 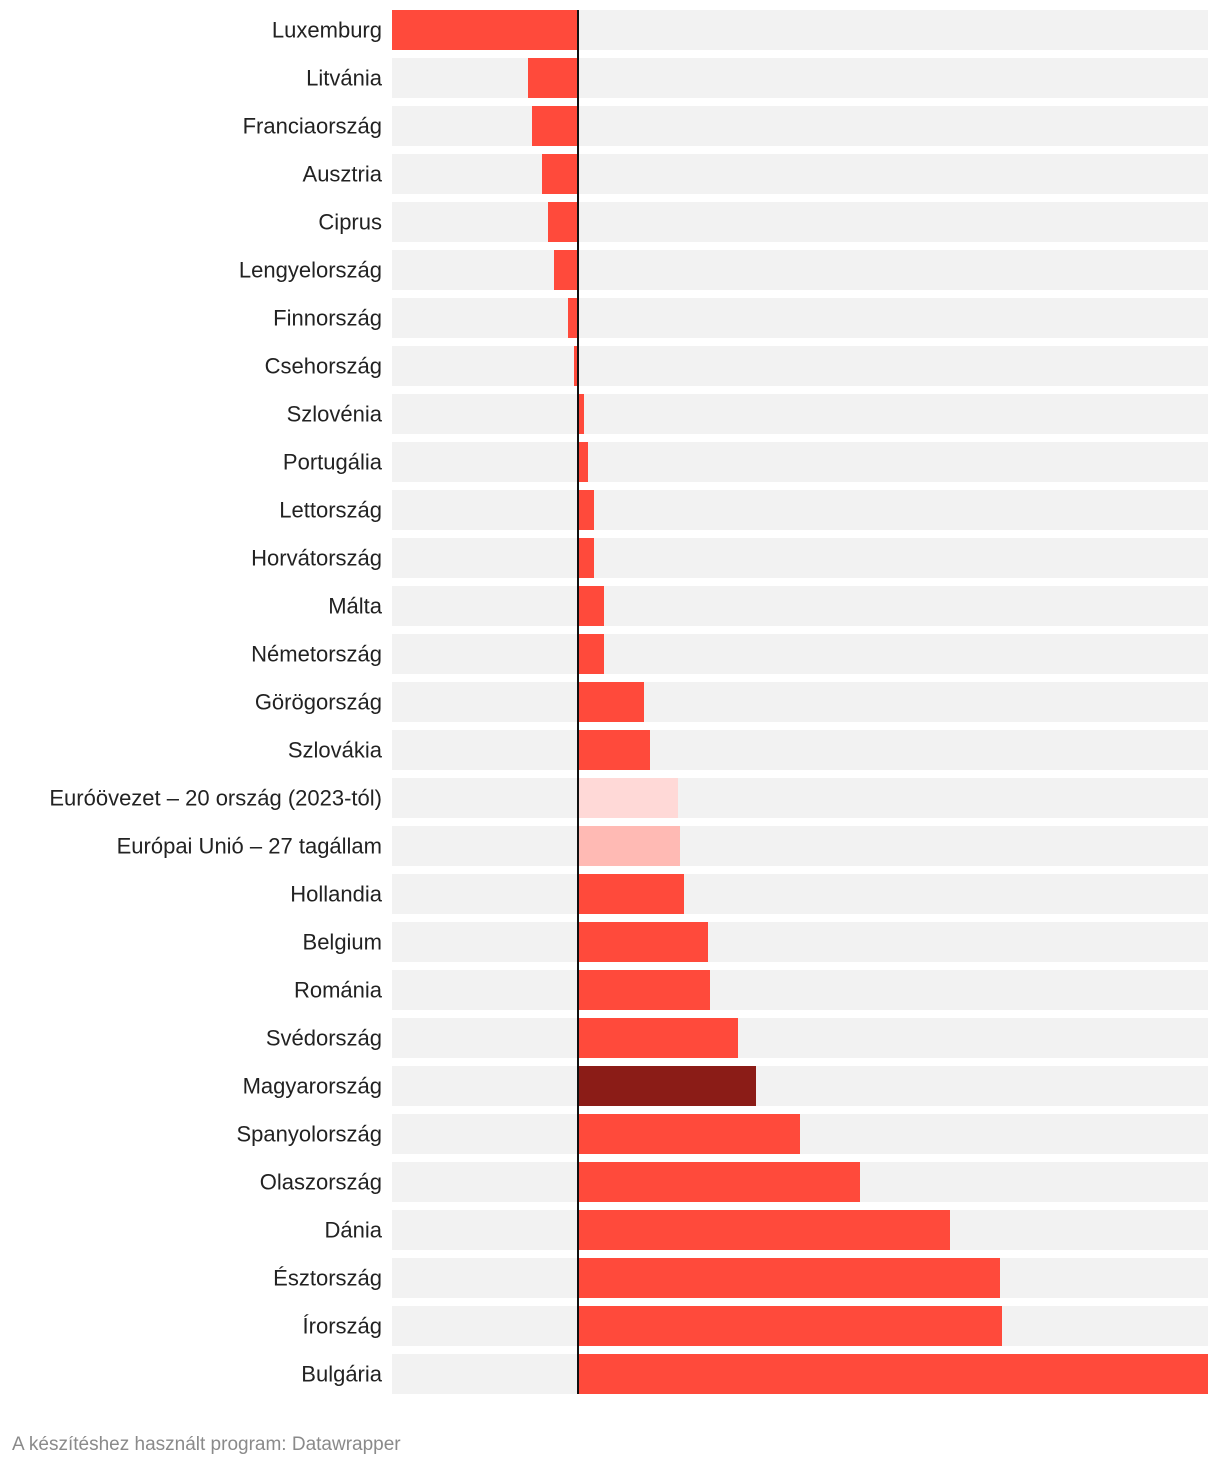 What do you see at coordinates (342, 942) in the screenshot?
I see `category-label-belgium: Belgium` at bounding box center [342, 942].